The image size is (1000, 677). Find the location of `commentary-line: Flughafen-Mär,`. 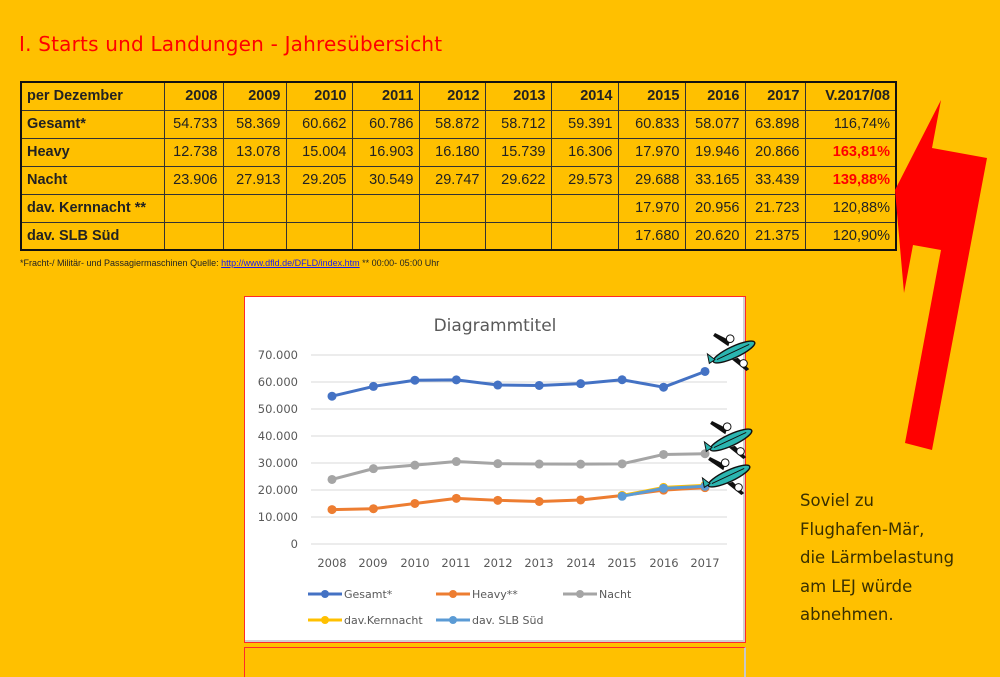

commentary-line: Flughafen-Mär, is located at coordinates (862, 529).